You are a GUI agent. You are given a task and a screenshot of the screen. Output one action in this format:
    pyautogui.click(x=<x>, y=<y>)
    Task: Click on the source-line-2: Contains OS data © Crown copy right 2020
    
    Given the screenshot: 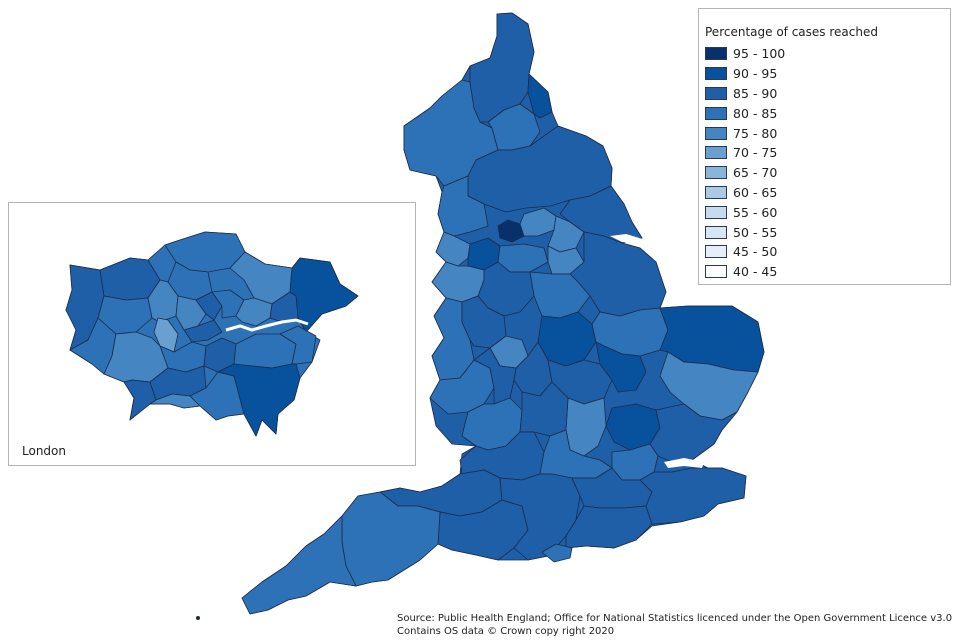 What is the action you would take?
    pyautogui.click(x=506, y=631)
    